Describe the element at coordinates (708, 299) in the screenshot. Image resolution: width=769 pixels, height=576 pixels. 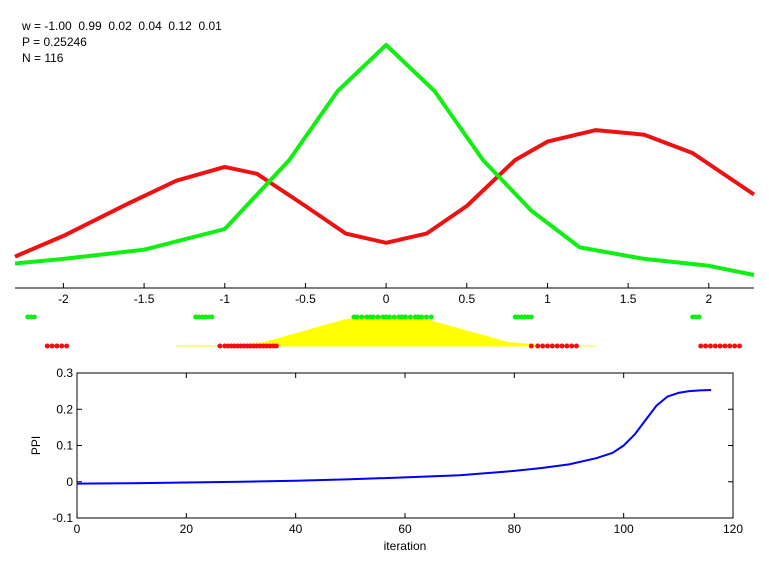
I see `top-x-tick-label: 2` at that location.